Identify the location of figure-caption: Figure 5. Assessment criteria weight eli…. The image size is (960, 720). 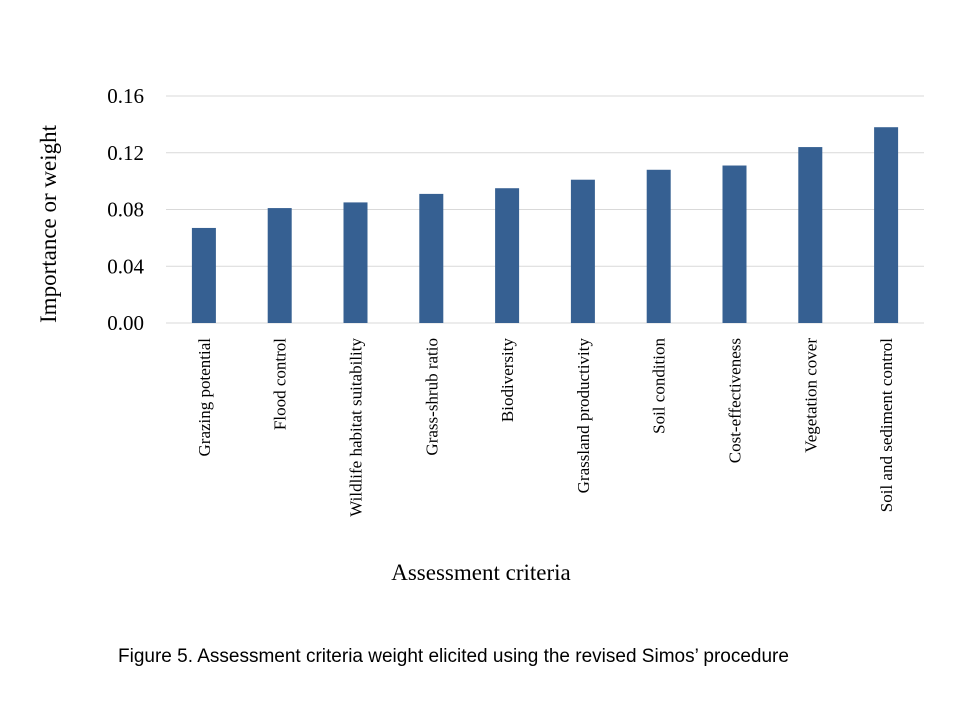
(453, 656).